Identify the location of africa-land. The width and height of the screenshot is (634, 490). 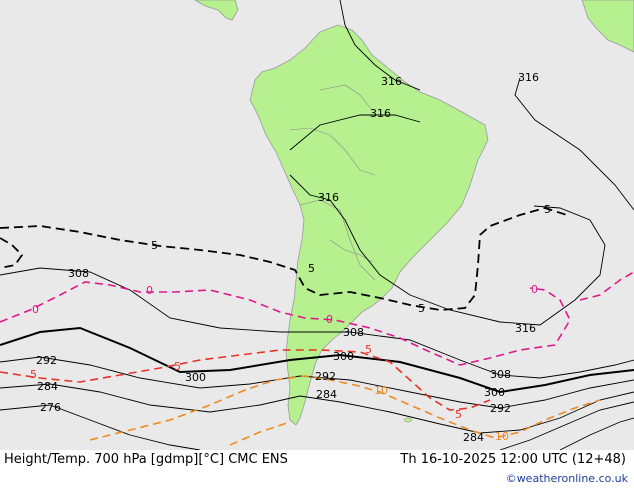
(607, 26).